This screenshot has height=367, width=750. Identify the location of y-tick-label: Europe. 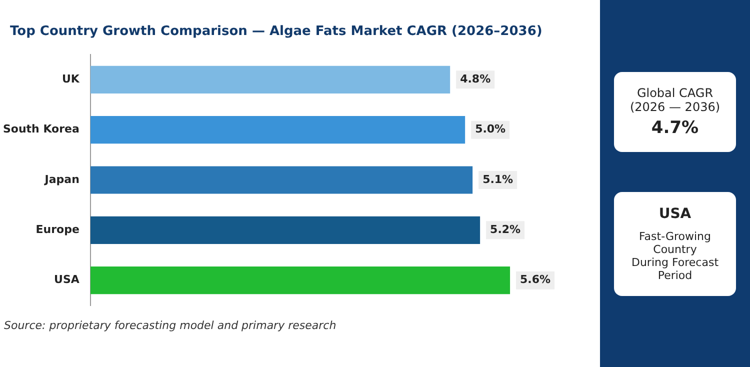
(58, 229).